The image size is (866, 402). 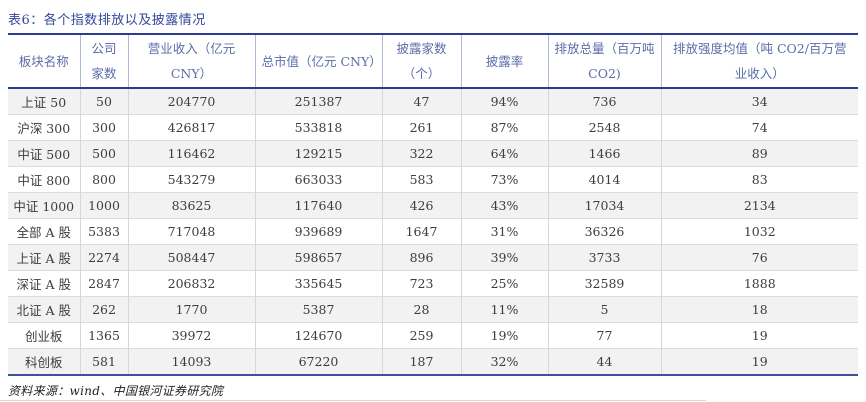 What do you see at coordinates (759, 205) in the screenshot?
I see `value-cell: 2134` at bounding box center [759, 205].